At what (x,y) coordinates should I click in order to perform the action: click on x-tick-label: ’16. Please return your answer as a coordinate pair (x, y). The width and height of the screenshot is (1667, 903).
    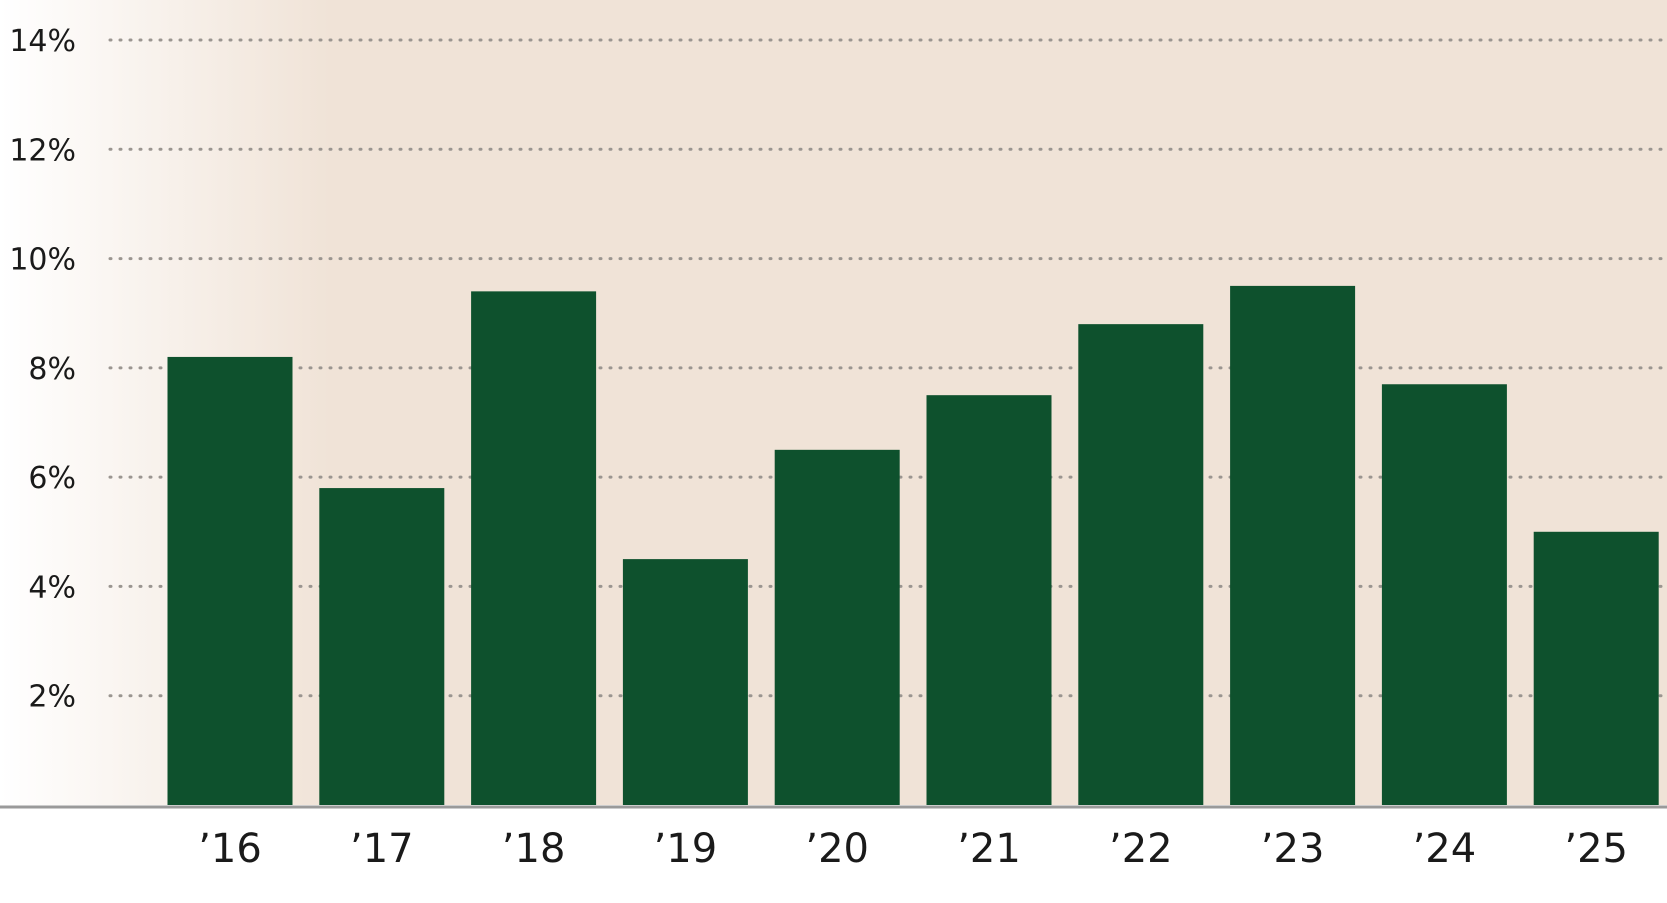
    Looking at the image, I should click on (230, 849).